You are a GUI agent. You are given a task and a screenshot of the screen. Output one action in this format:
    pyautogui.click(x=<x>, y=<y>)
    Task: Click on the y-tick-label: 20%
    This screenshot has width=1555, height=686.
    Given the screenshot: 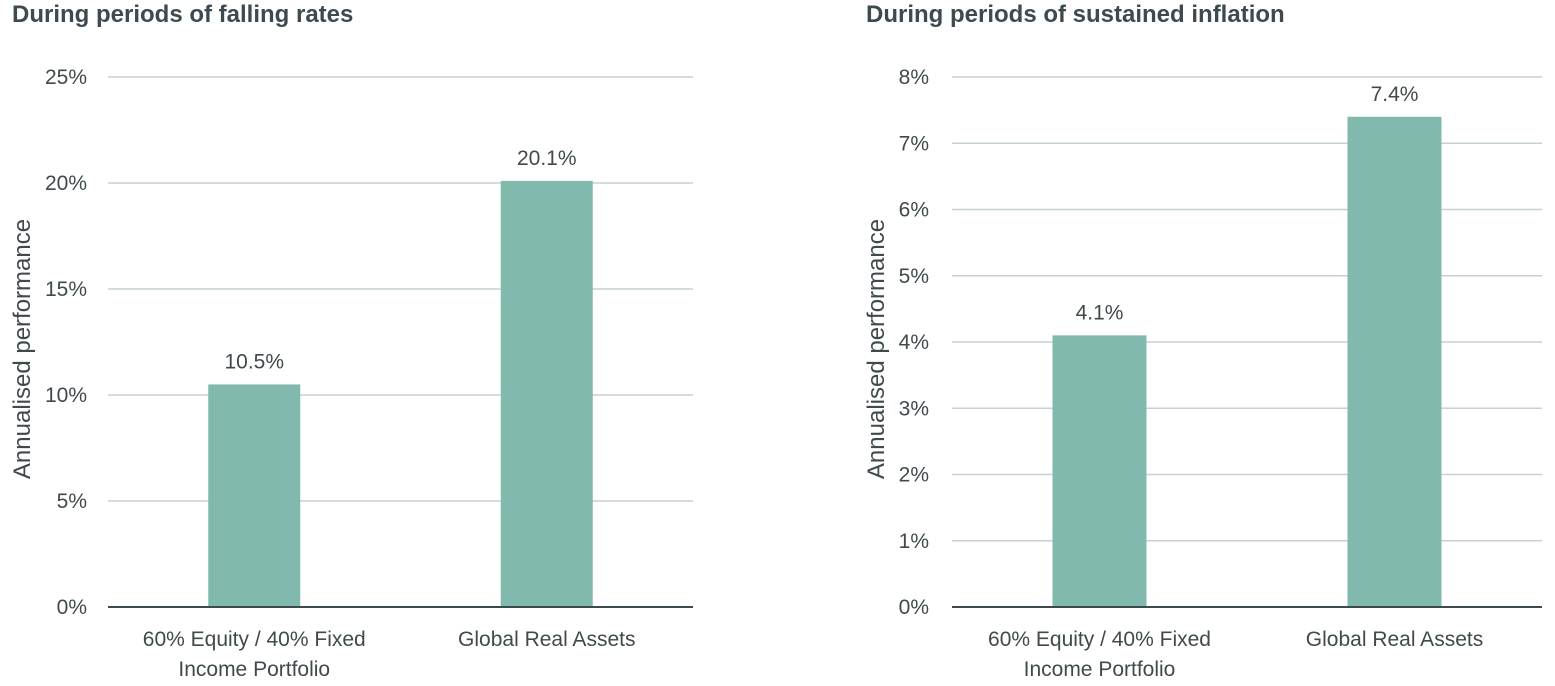 What is the action you would take?
    pyautogui.click(x=66, y=183)
    